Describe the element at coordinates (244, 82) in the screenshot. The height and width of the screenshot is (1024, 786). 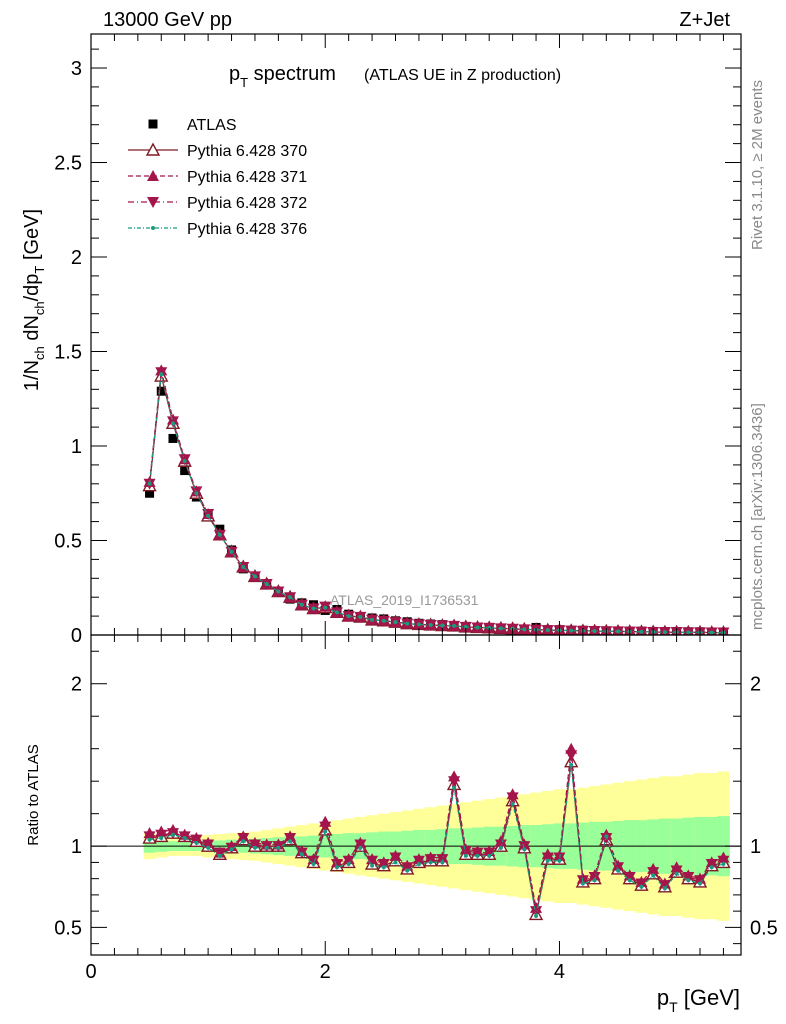
I see `title-sub: T` at that location.